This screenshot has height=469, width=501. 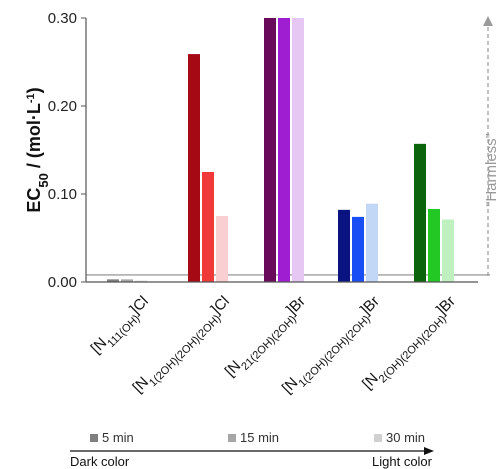 I want to click on legend: 5 min 15 min 30 min Dark color Light color, so click(x=252, y=449).